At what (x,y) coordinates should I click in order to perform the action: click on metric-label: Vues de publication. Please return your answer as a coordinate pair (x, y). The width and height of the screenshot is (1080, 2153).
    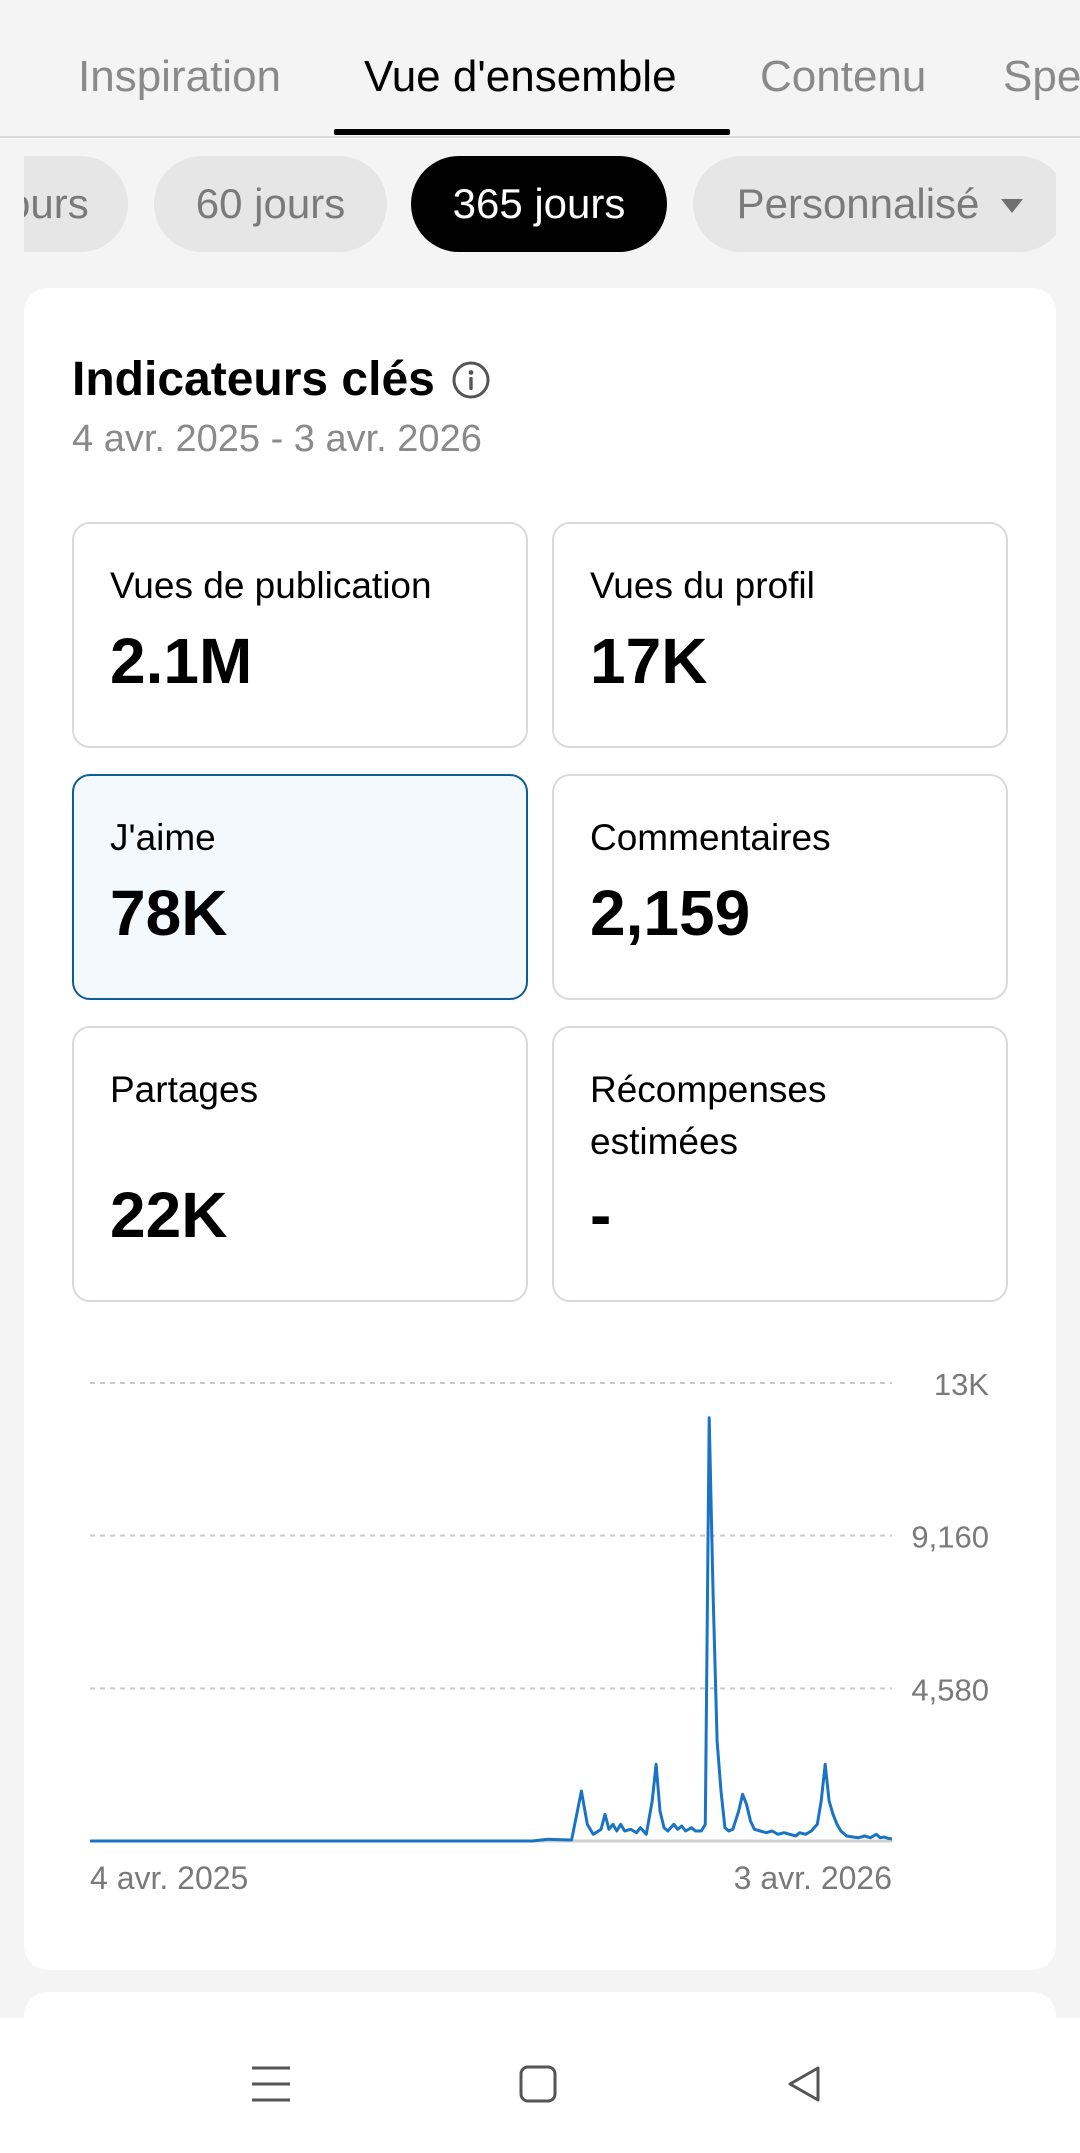
    Looking at the image, I should click on (271, 585).